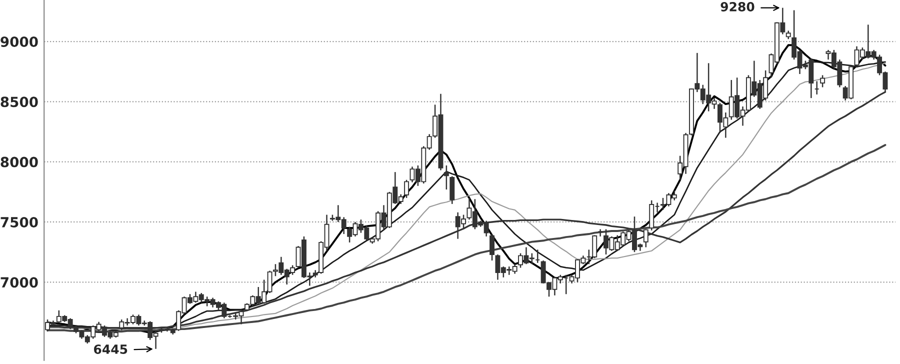 The width and height of the screenshot is (900, 364). What do you see at coordinates (19, 162) in the screenshot?
I see `y-tick-label: 8000` at bounding box center [19, 162].